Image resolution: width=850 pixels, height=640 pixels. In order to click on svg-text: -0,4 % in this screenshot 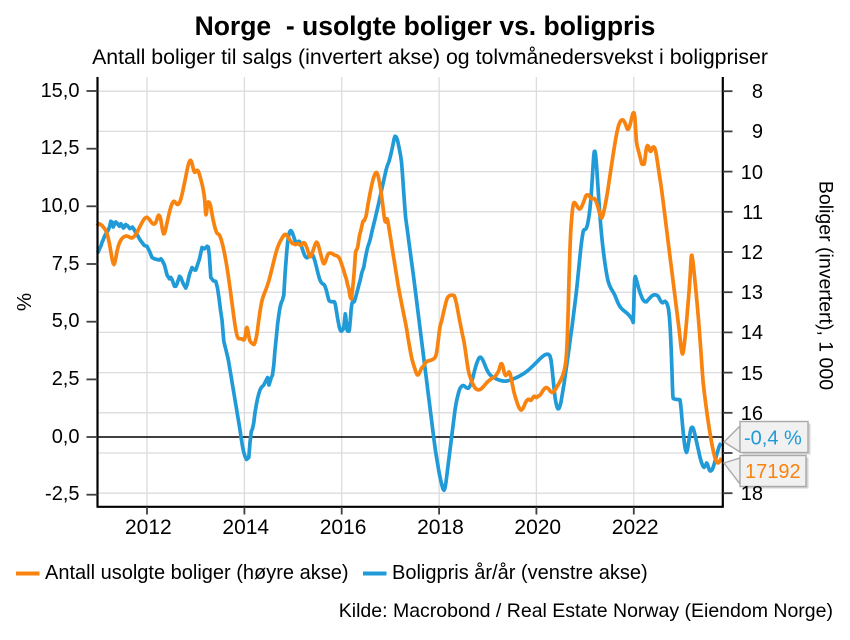, I will do `click(773, 439)`.